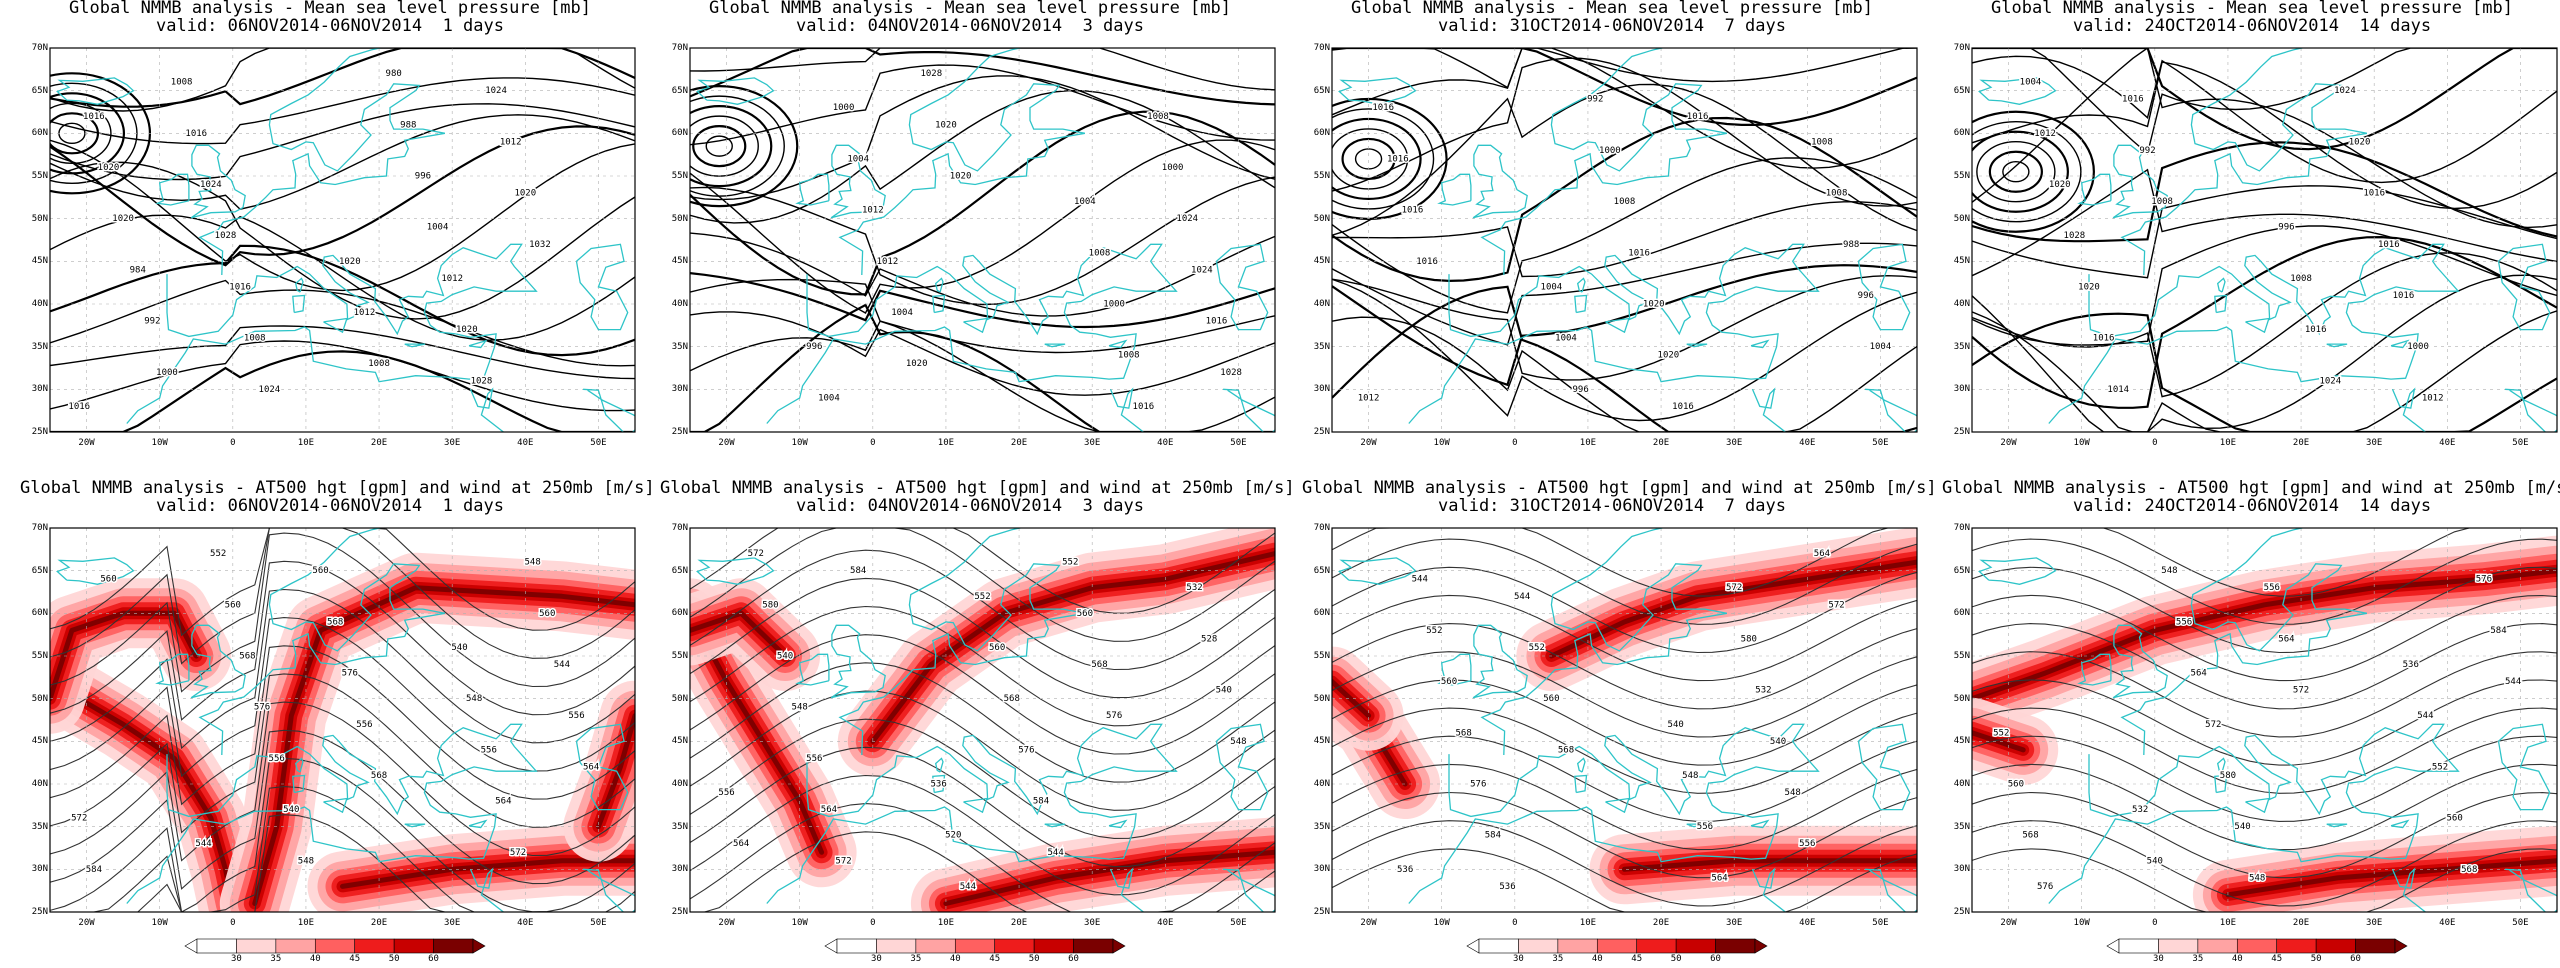 Image resolution: width=2560 pixels, height=968 pixels. I want to click on contour-label: 568, so click(2030, 836).